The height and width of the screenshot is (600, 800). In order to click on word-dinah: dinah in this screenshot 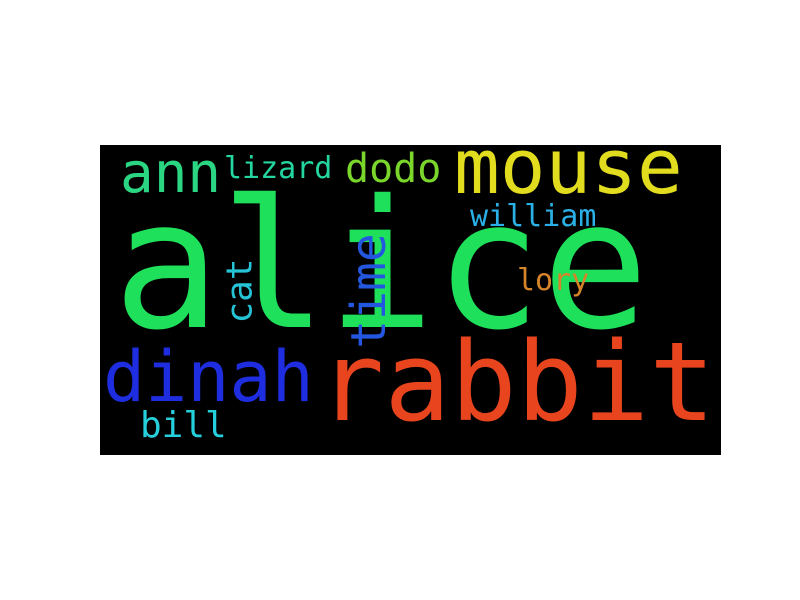, I will do `click(208, 377)`.